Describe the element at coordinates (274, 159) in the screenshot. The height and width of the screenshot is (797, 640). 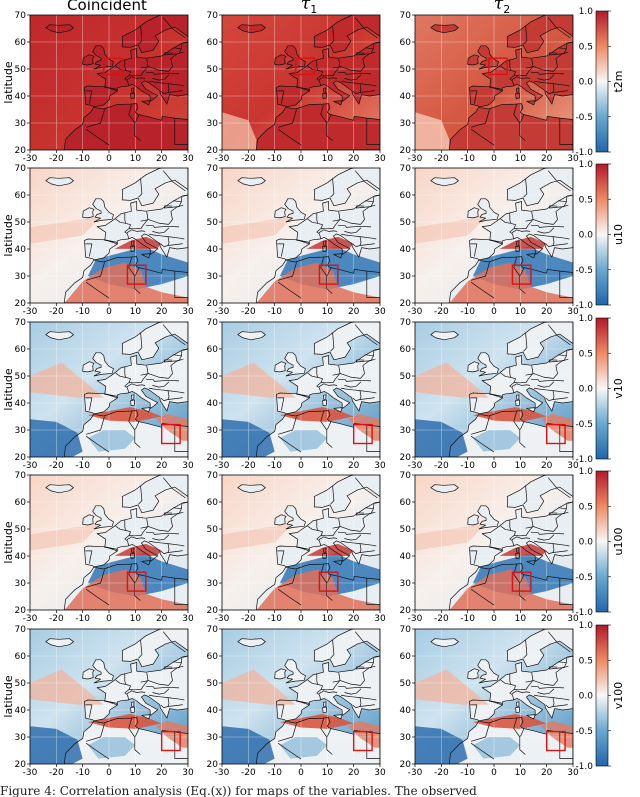
I see `x-tick-label: -10` at that location.